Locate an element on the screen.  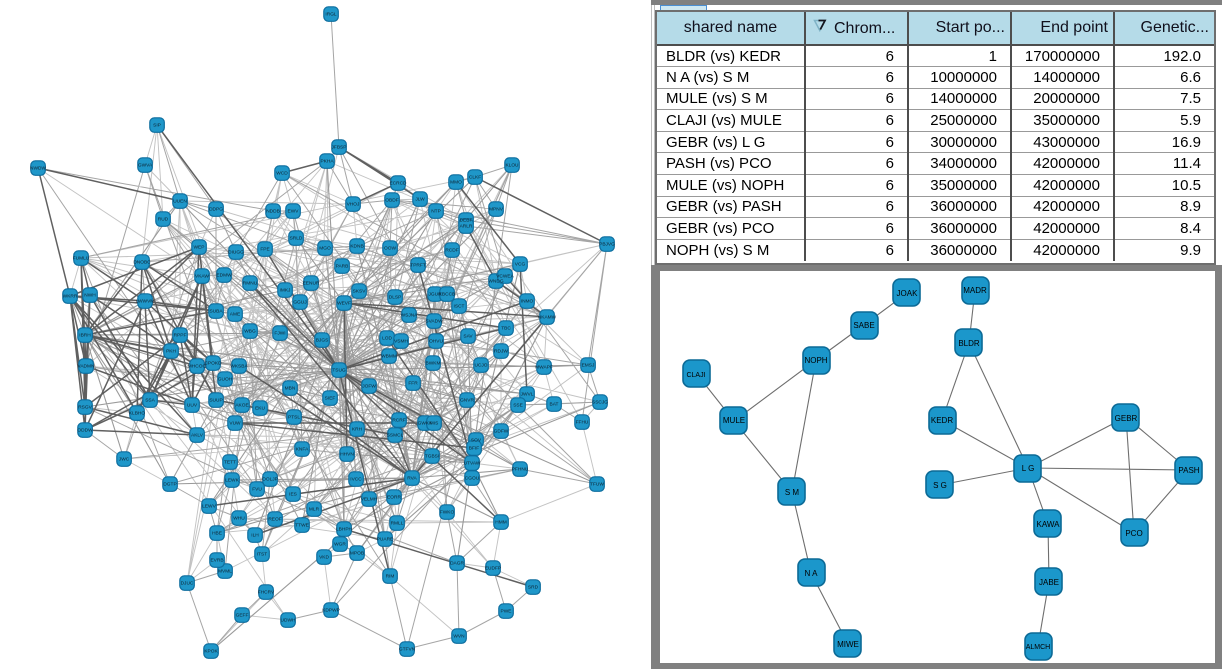
svg-text: WGR is located at coordinates (340, 545).